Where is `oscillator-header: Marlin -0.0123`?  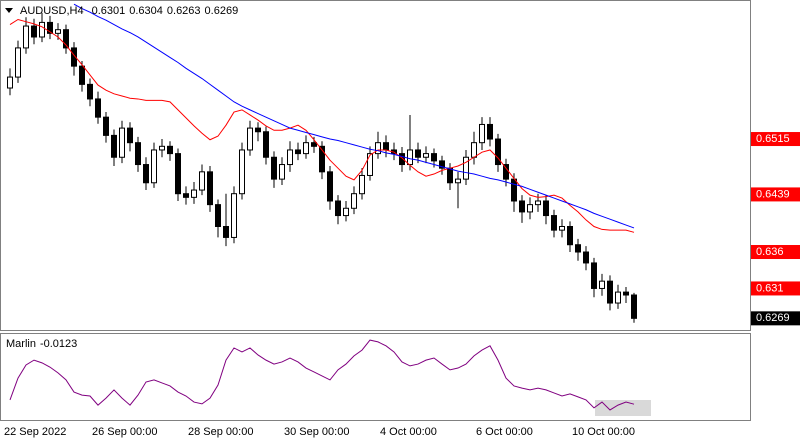
oscillator-header: Marlin -0.0123 is located at coordinates (41, 344).